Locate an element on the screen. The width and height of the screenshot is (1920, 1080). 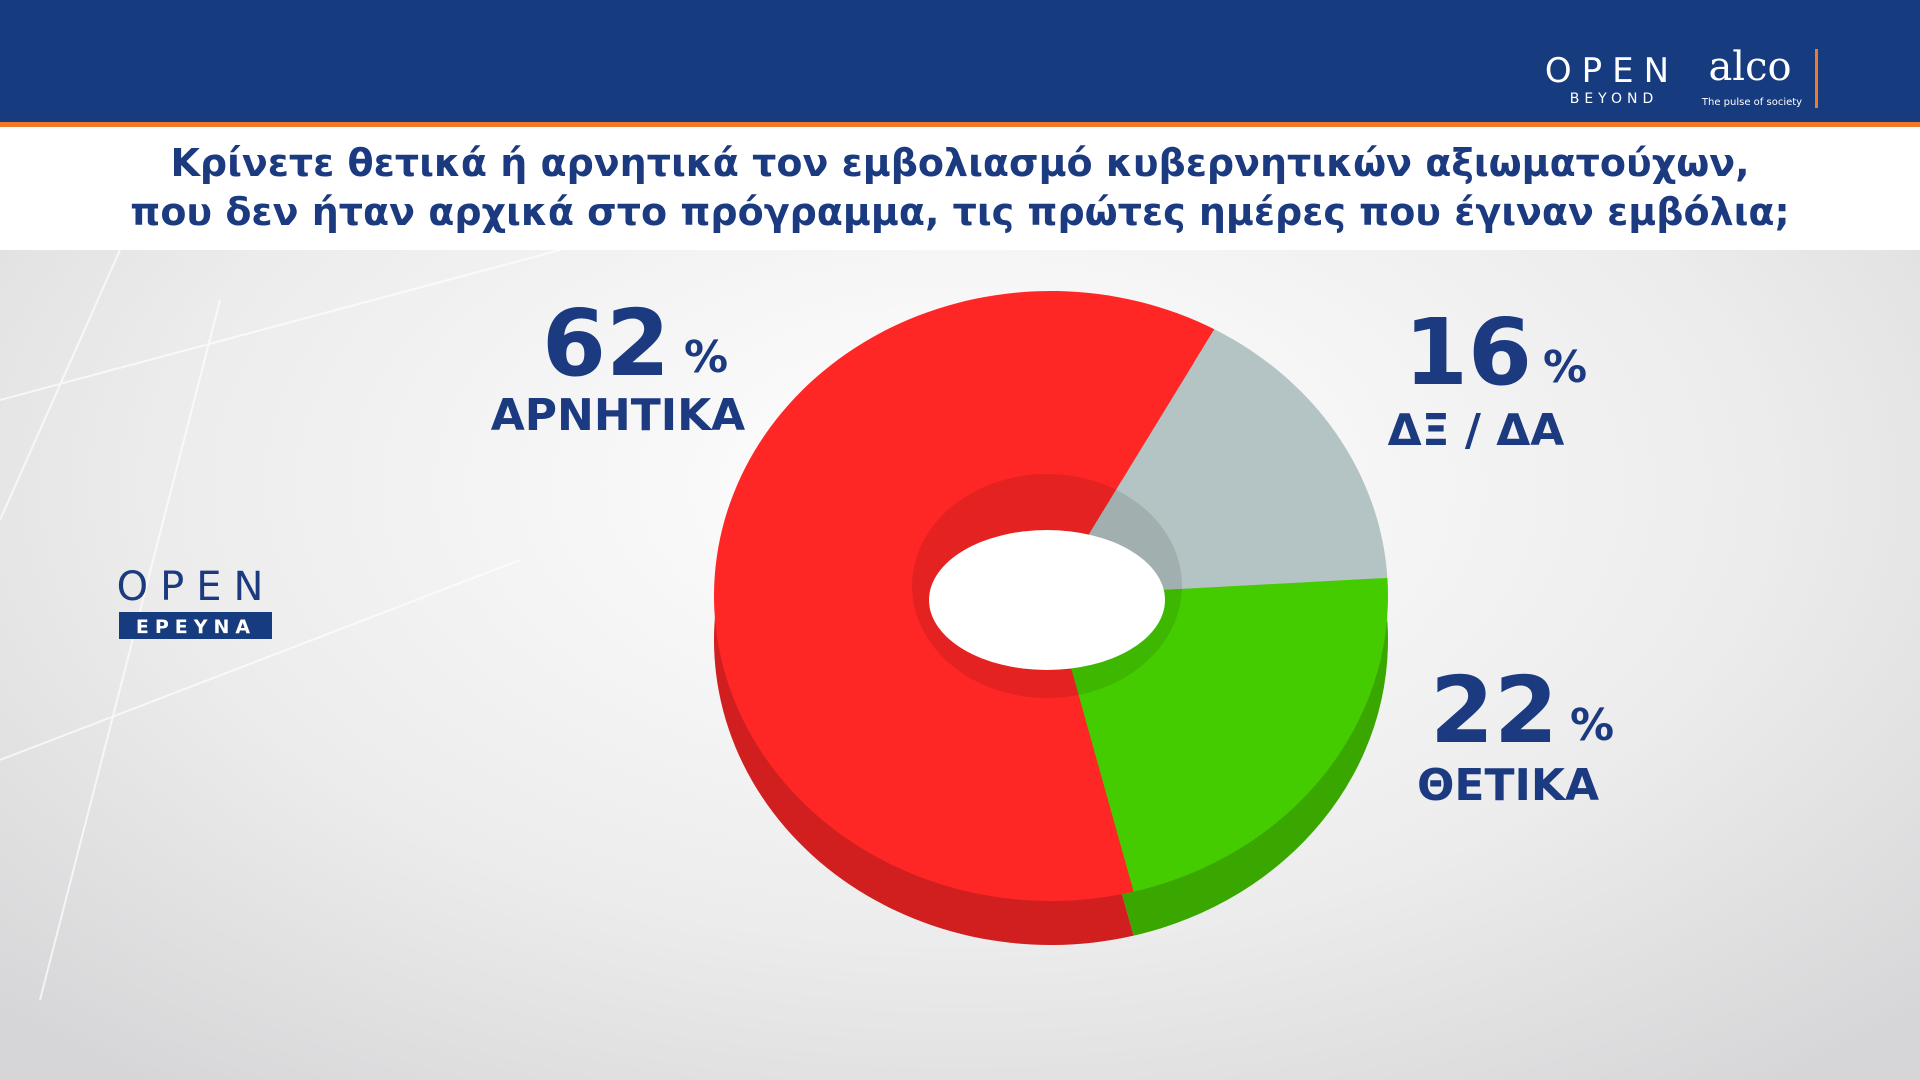
side-logo-label: ΕΡΕΥΝΑ is located at coordinates (196, 627).